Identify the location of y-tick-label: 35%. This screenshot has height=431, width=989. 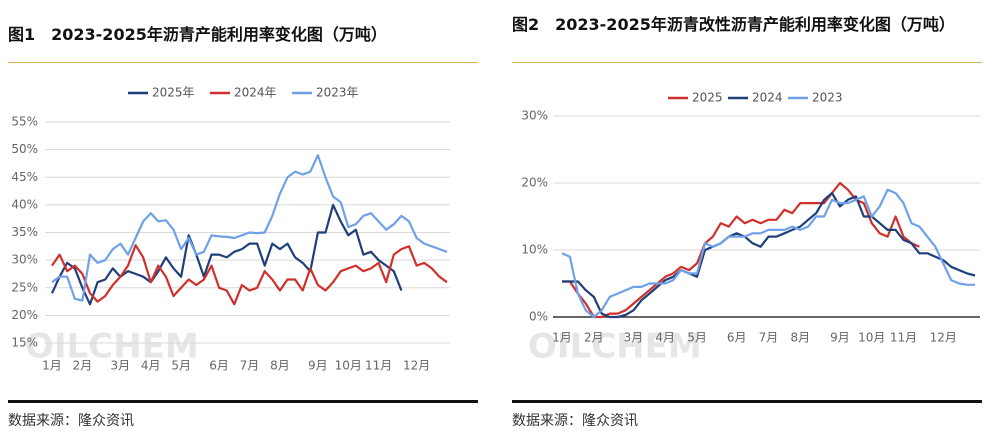
(24, 232).